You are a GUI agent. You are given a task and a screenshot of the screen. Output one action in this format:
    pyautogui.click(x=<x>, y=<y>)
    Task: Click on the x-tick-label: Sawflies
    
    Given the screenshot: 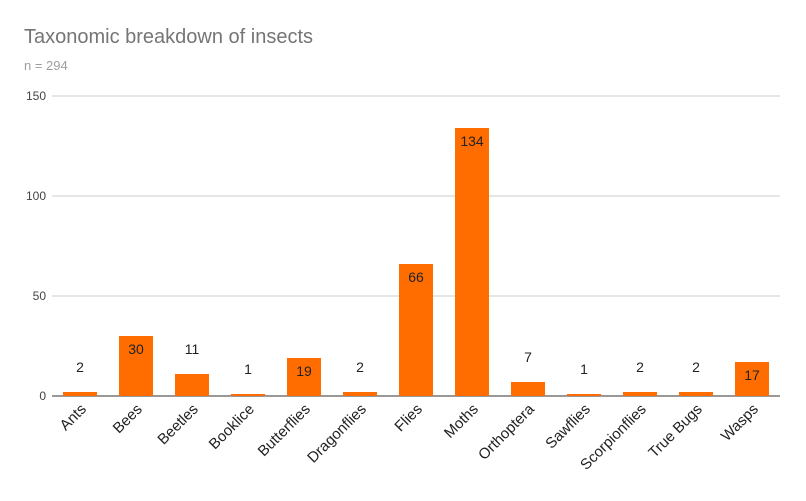 What is the action you would take?
    pyautogui.click(x=568, y=427)
    